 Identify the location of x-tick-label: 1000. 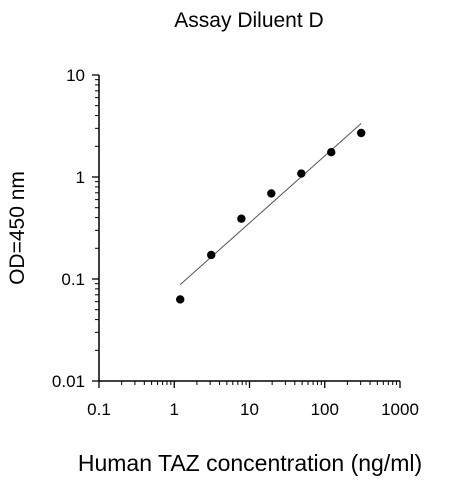
(400, 409).